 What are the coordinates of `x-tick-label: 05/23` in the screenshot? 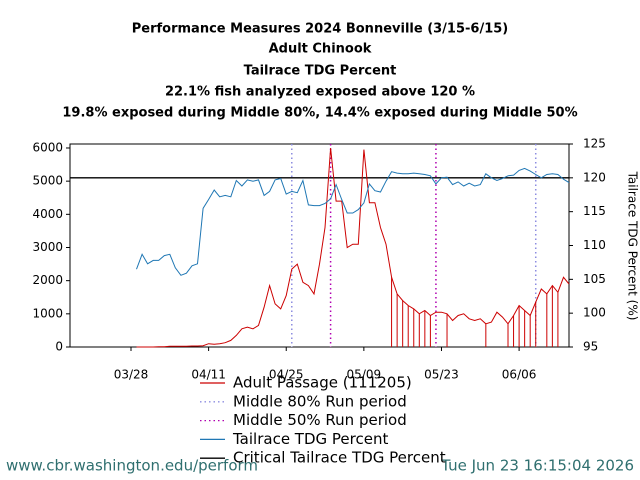 It's located at (441, 375).